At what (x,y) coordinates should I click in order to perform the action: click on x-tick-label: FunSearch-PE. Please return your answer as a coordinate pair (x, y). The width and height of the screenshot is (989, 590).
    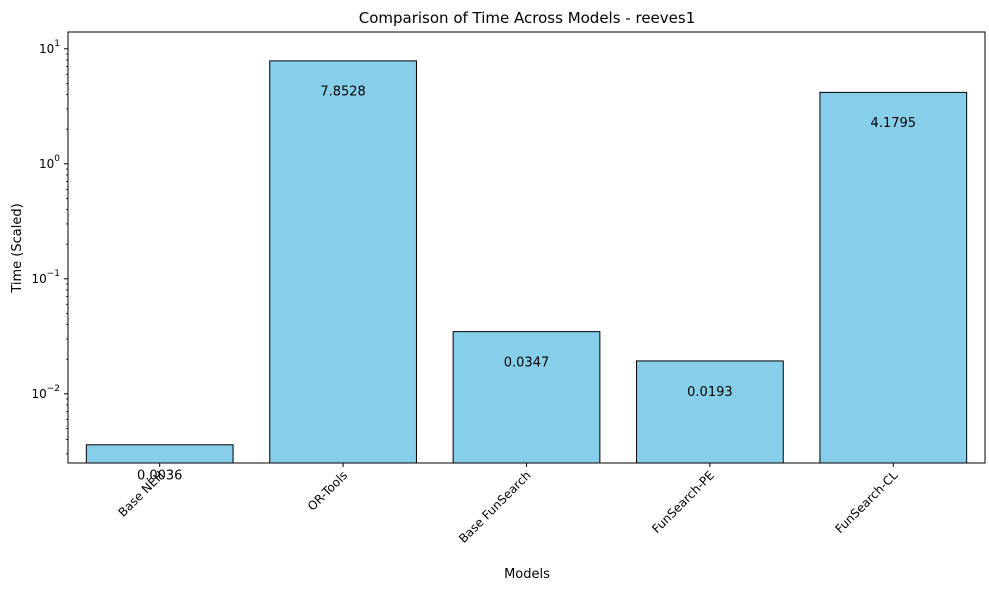
    Looking at the image, I should click on (683, 502).